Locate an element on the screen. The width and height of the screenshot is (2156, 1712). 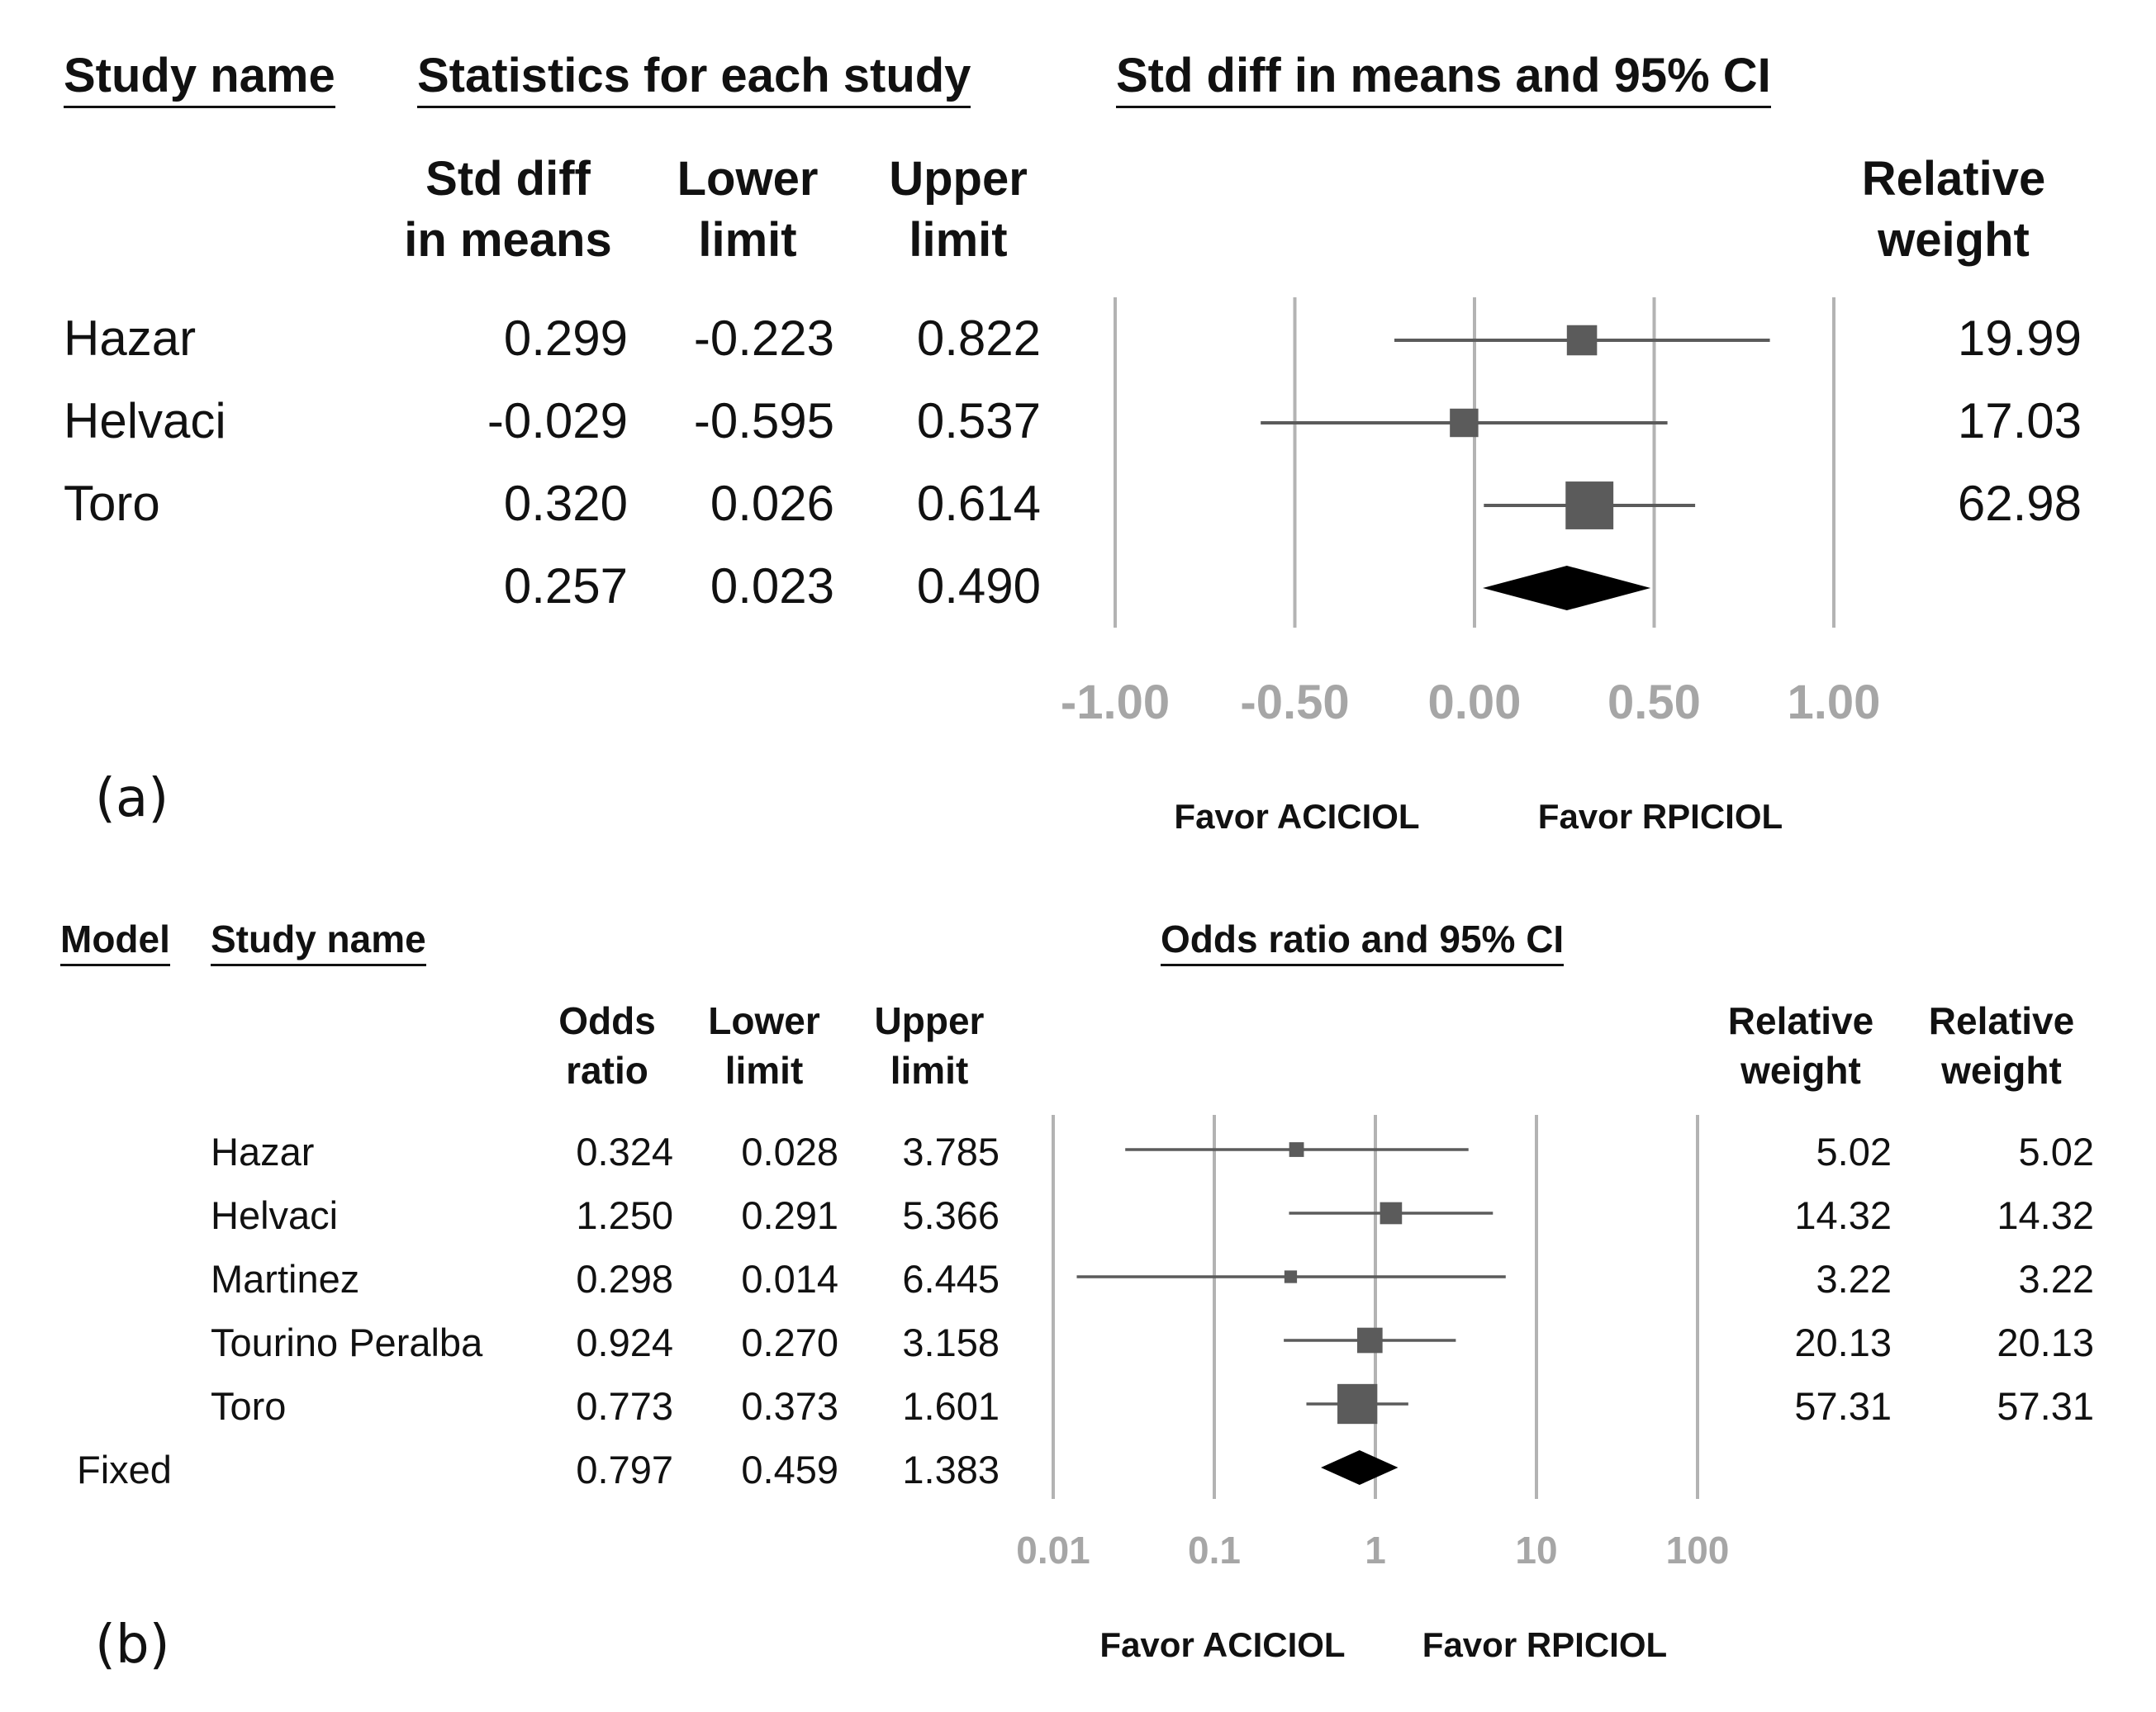
col-header-weight2-b: Relative weight is located at coordinates (2001, 1045).